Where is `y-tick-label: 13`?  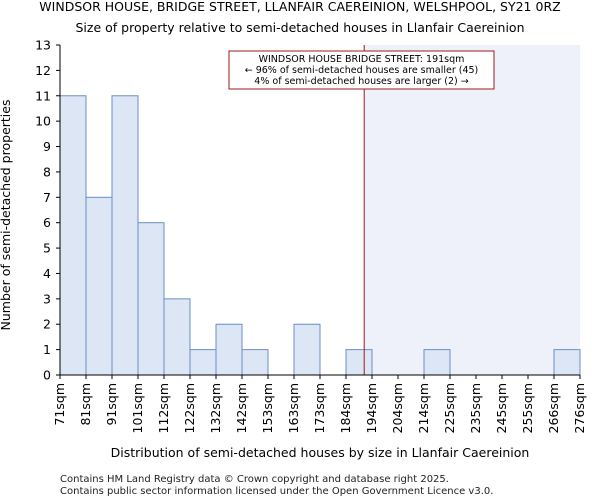 y-tick-label: 13 is located at coordinates (43, 45).